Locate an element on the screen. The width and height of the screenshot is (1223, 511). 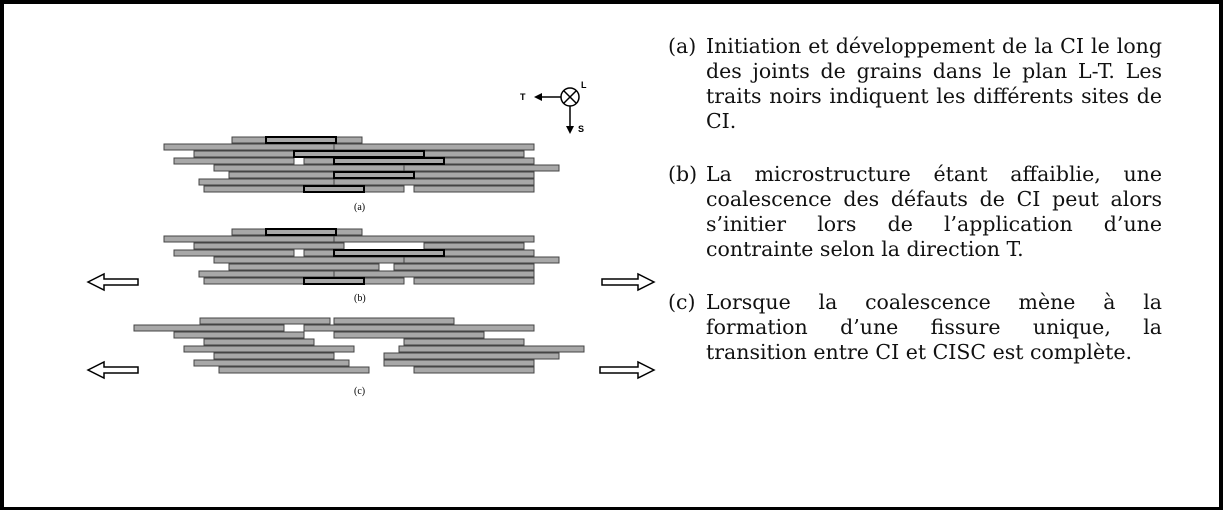
item-marker: (c) is located at coordinates (682, 302).